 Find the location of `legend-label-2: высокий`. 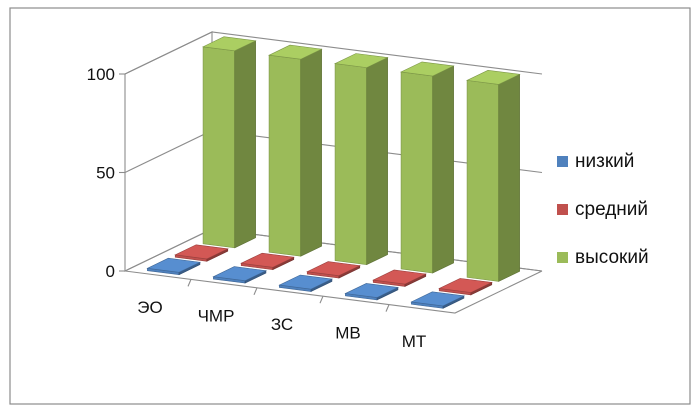

legend-label-2: высокий is located at coordinates (612, 257).